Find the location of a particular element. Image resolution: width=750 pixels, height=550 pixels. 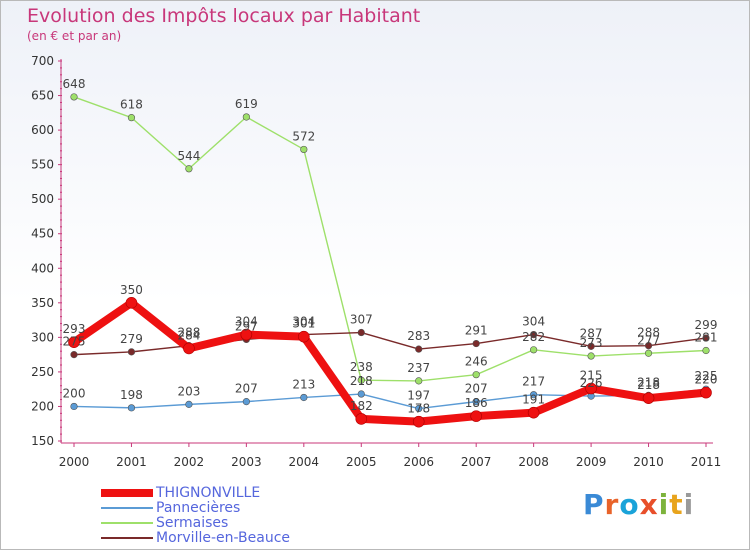

data-label: 215 is located at coordinates (591, 375).